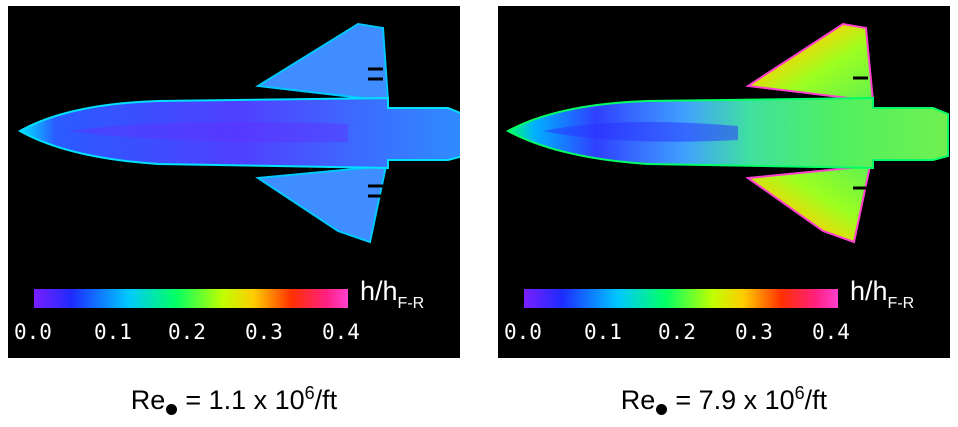 The width and height of the screenshot is (958, 427). Describe the element at coordinates (191, 298) in the screenshot. I see `colorbar-left` at that location.